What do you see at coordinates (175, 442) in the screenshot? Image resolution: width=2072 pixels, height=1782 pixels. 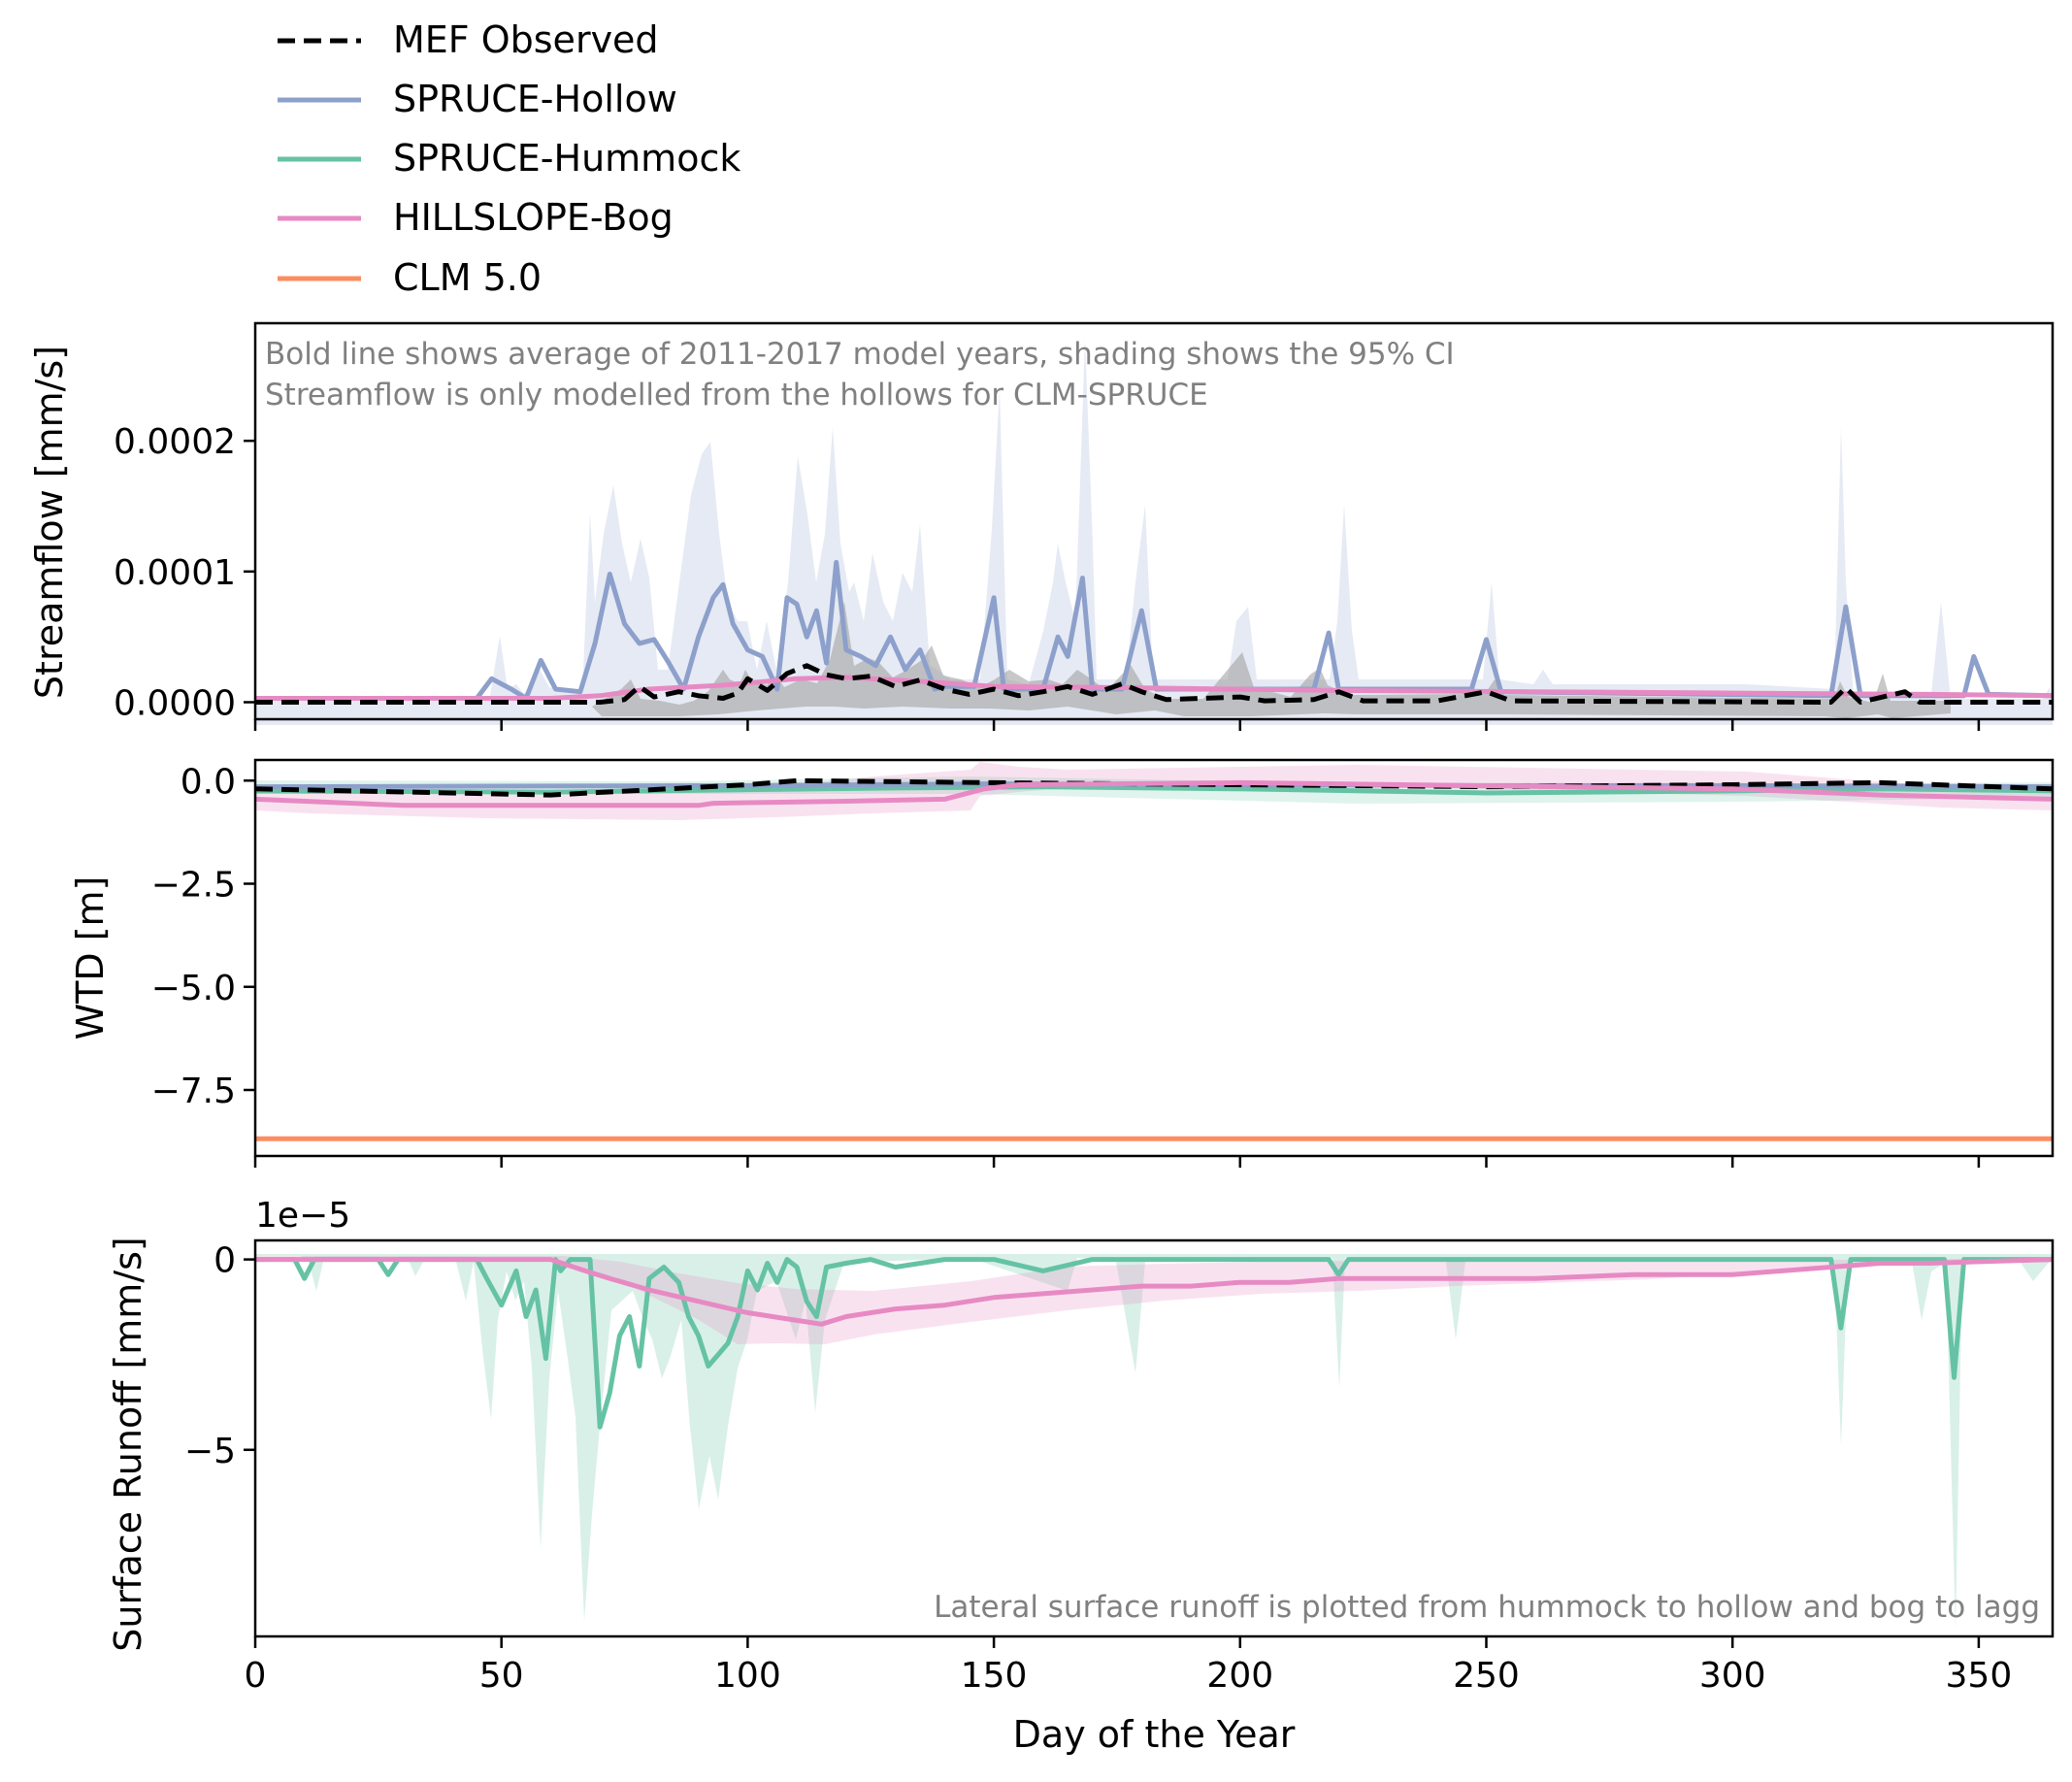 I see `y-tick-label: 0.0002` at bounding box center [175, 442].